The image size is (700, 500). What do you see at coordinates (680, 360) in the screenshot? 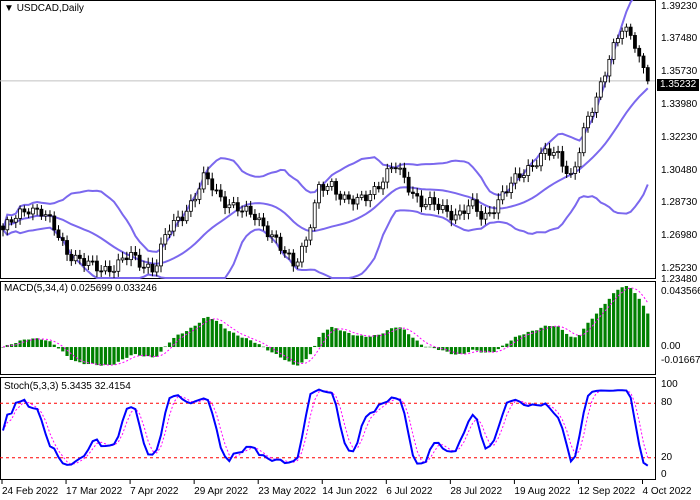
I see `macd-axis-min: -0.016673` at bounding box center [680, 360].